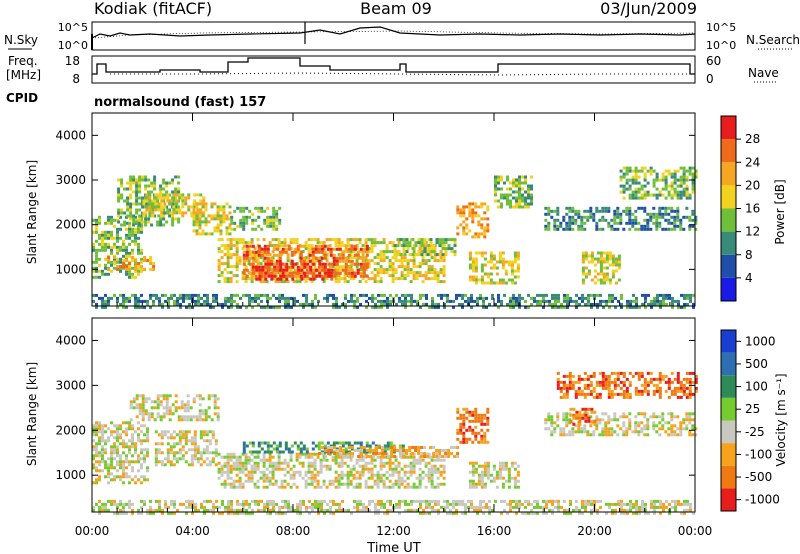 The image size is (800, 554). What do you see at coordinates (780, 211) in the screenshot?
I see `power-colorbar-label: Power [dB]` at bounding box center [780, 211].